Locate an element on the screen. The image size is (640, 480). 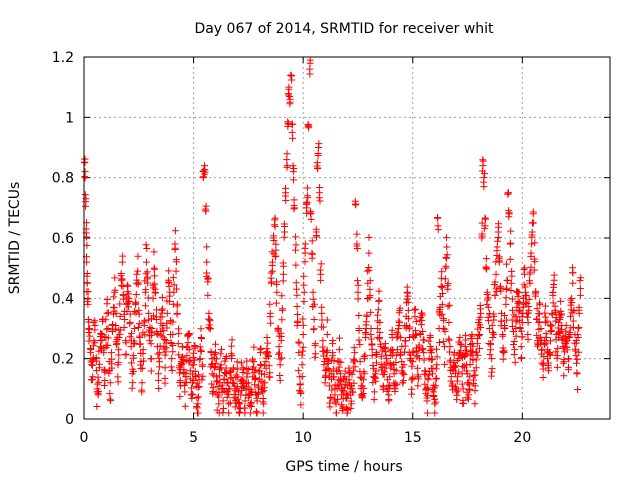
y-tick-label: 1.2 is located at coordinates (63, 58).